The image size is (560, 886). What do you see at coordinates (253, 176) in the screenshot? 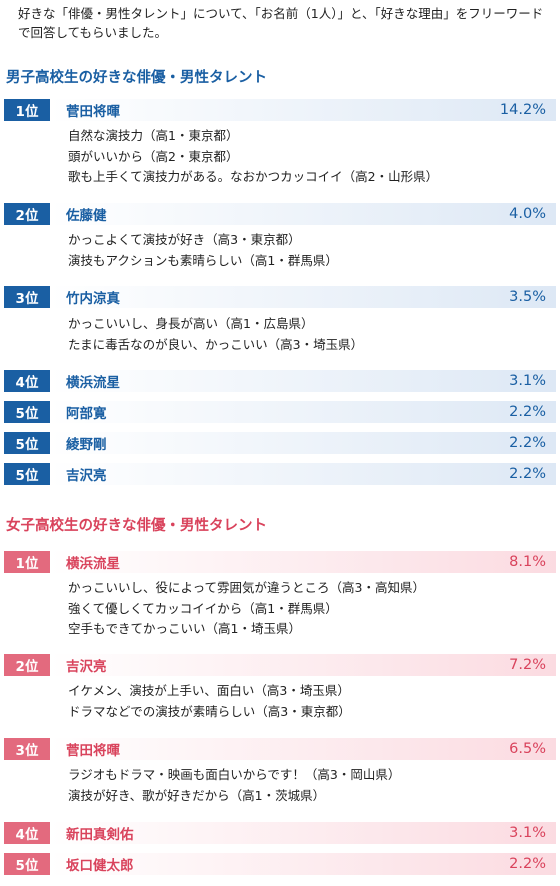
I see `reason-item: 歌も上手くて演技力がある。なおかつカッコイイ（高2・山形県）` at bounding box center [253, 176].